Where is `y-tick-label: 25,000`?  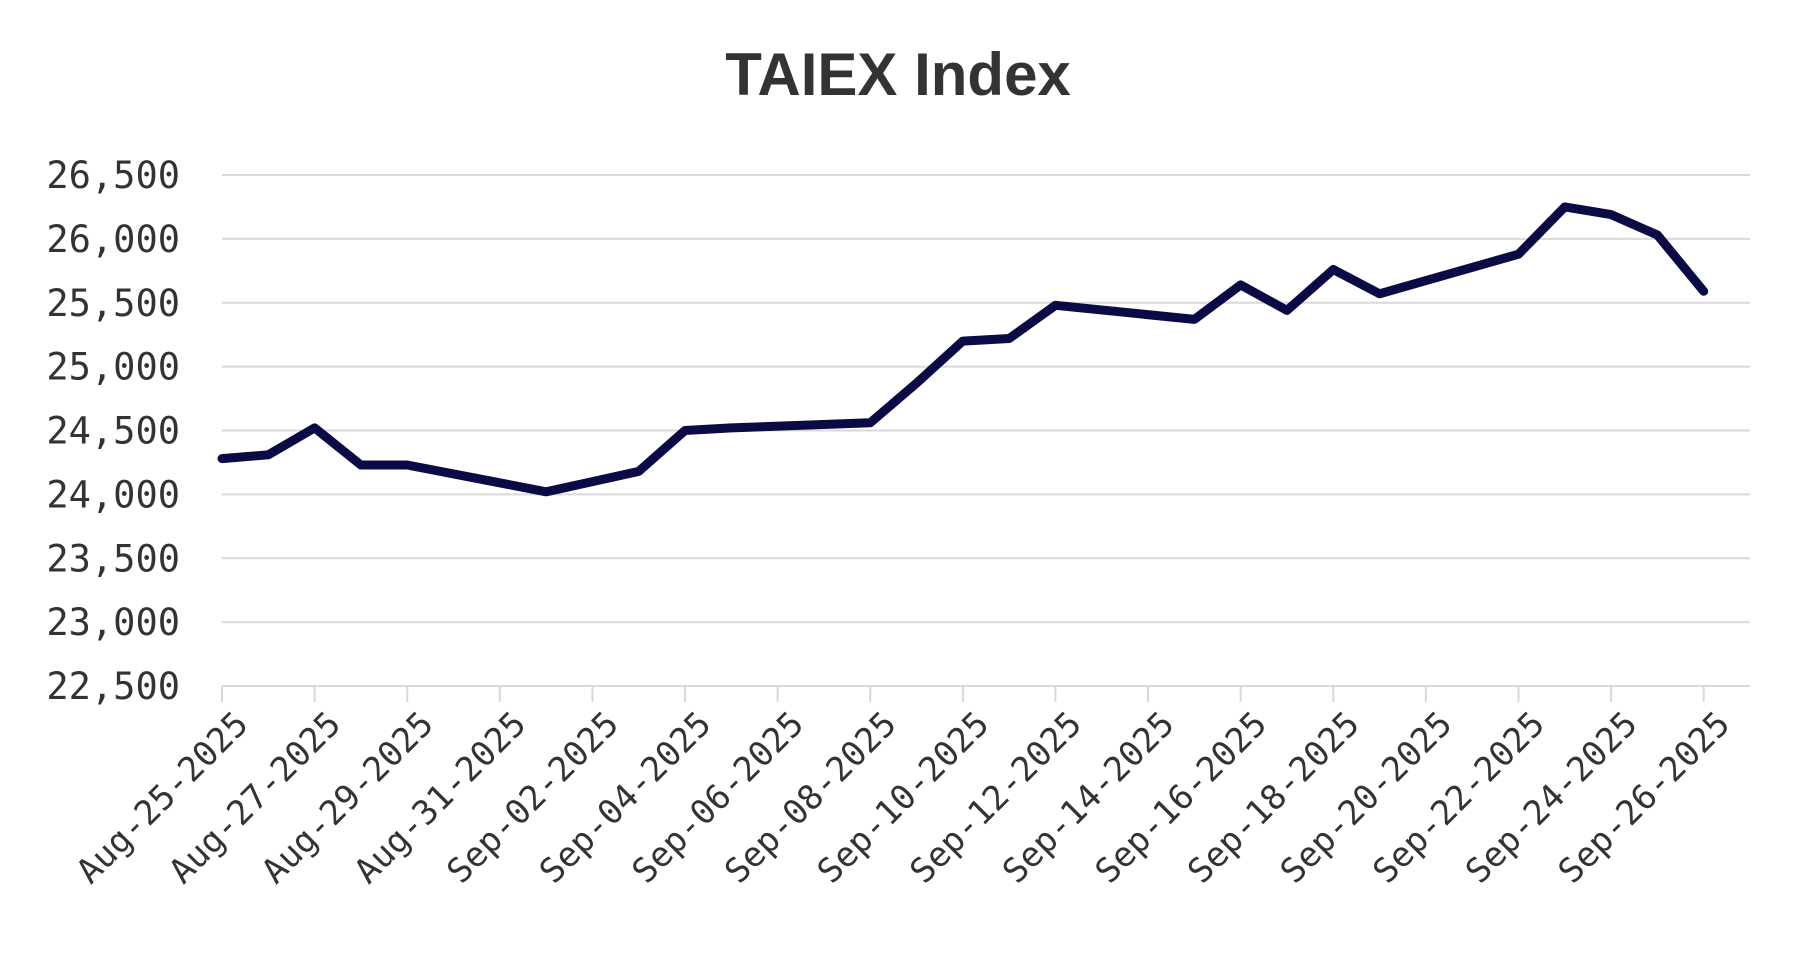
y-tick-label: 25,000 is located at coordinates (113, 367).